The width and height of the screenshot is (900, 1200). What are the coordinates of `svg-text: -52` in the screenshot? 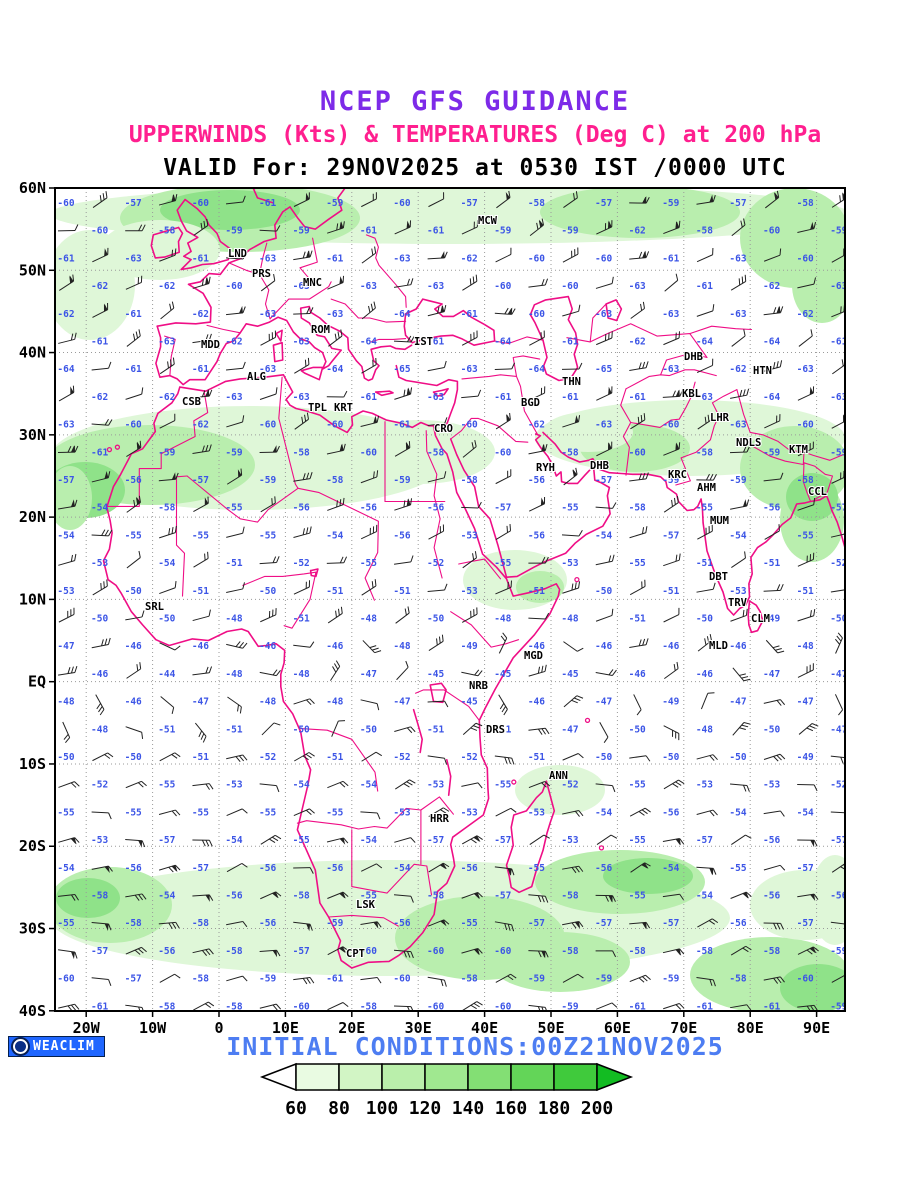 It's located at (401, 757).